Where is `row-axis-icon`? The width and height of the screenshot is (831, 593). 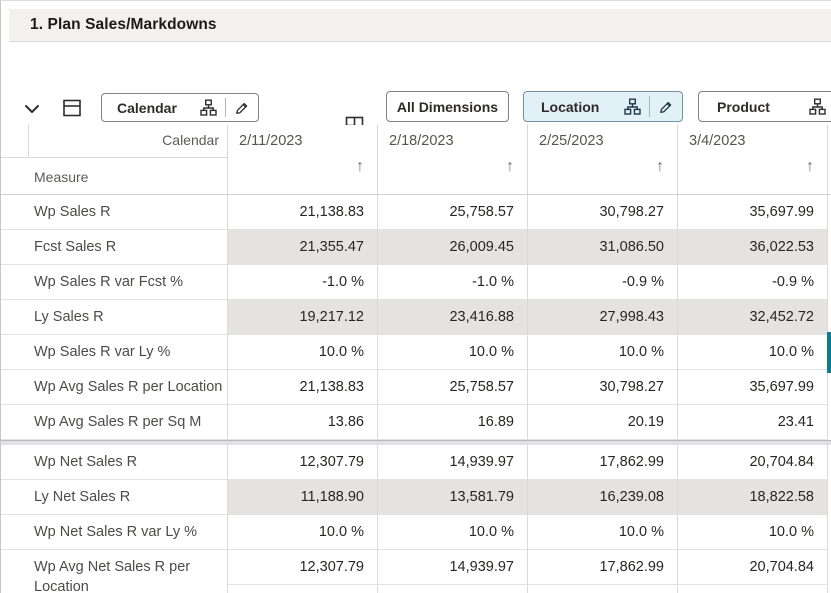 row-axis-icon is located at coordinates (72, 108).